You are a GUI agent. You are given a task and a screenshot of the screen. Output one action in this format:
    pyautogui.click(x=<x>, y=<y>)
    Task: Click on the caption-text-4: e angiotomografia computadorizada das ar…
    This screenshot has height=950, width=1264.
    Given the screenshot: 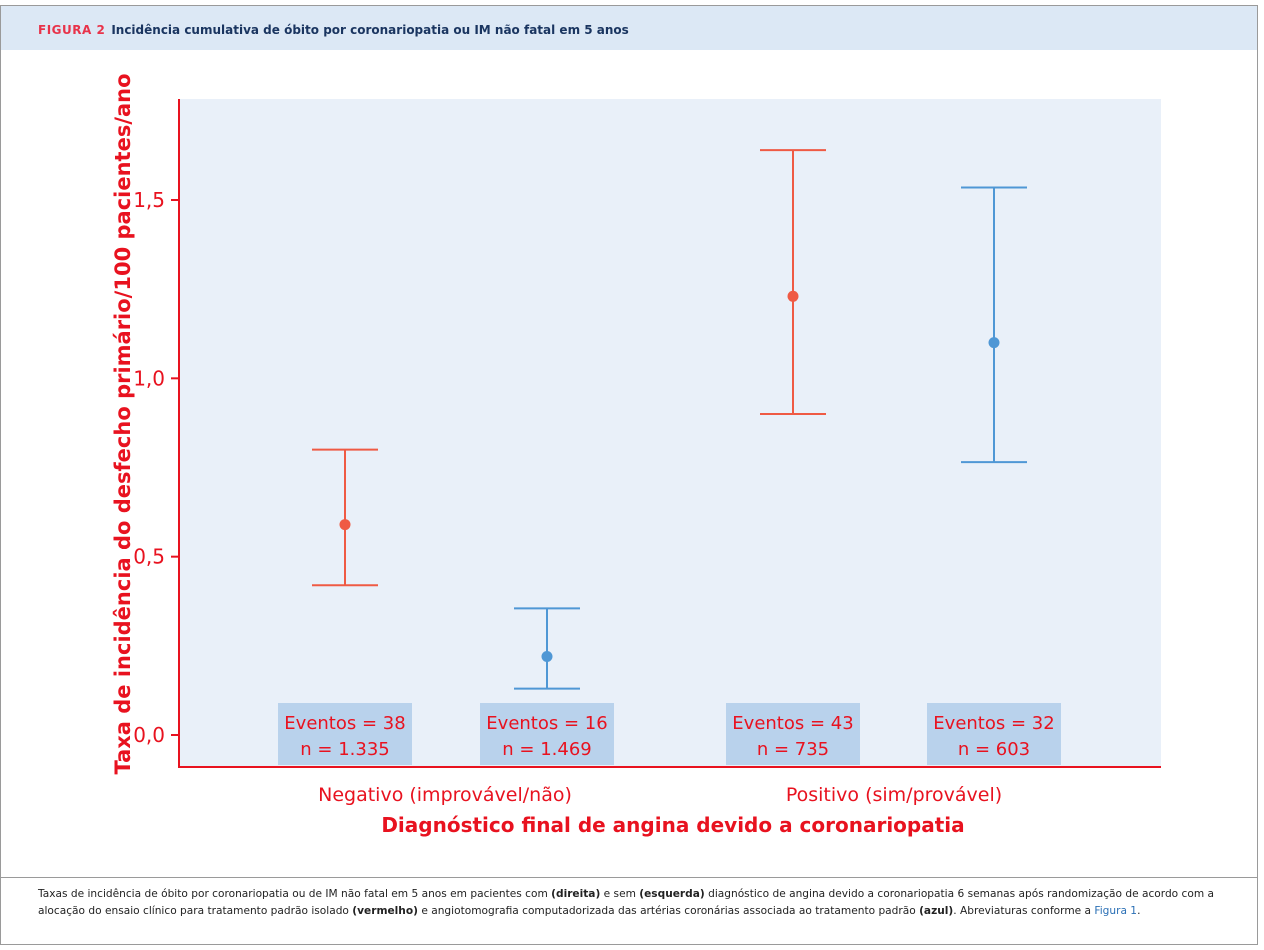 What is the action you would take?
    pyautogui.click(x=668, y=911)
    